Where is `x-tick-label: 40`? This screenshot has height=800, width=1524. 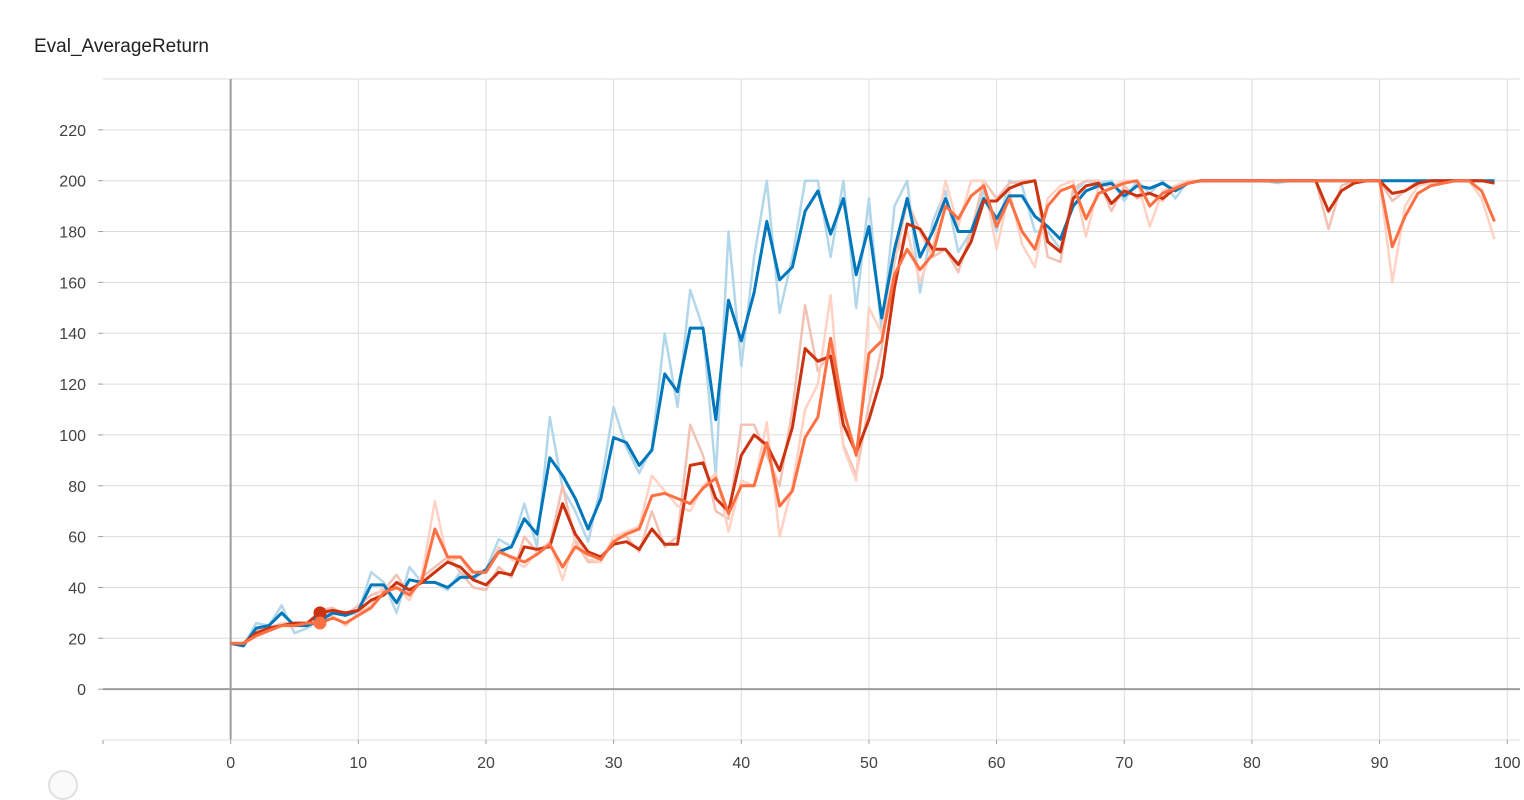 x-tick-label: 40 is located at coordinates (741, 763).